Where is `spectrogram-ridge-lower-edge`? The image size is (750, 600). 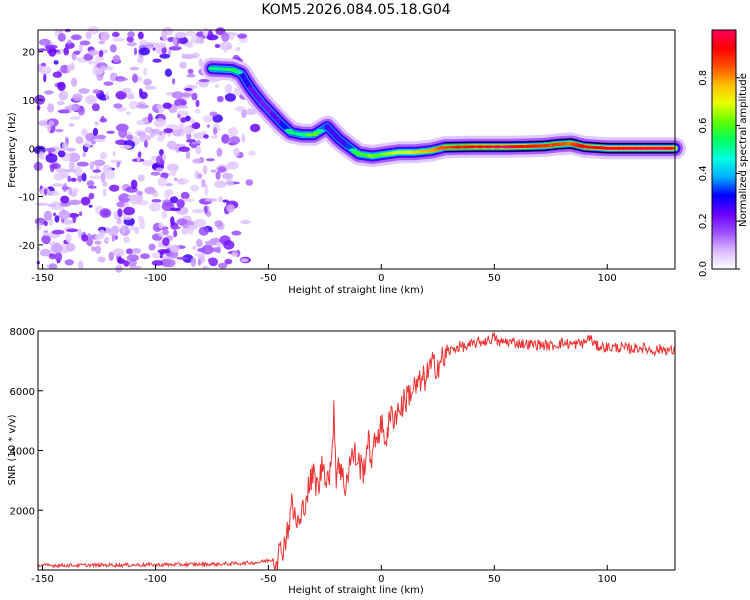
spectrogram-ridge-lower-edge is located at coordinates (559, 150).